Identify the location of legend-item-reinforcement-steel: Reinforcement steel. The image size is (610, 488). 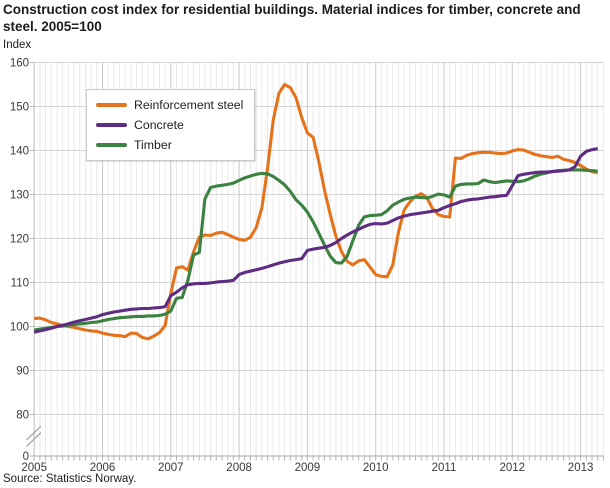
(169, 105).